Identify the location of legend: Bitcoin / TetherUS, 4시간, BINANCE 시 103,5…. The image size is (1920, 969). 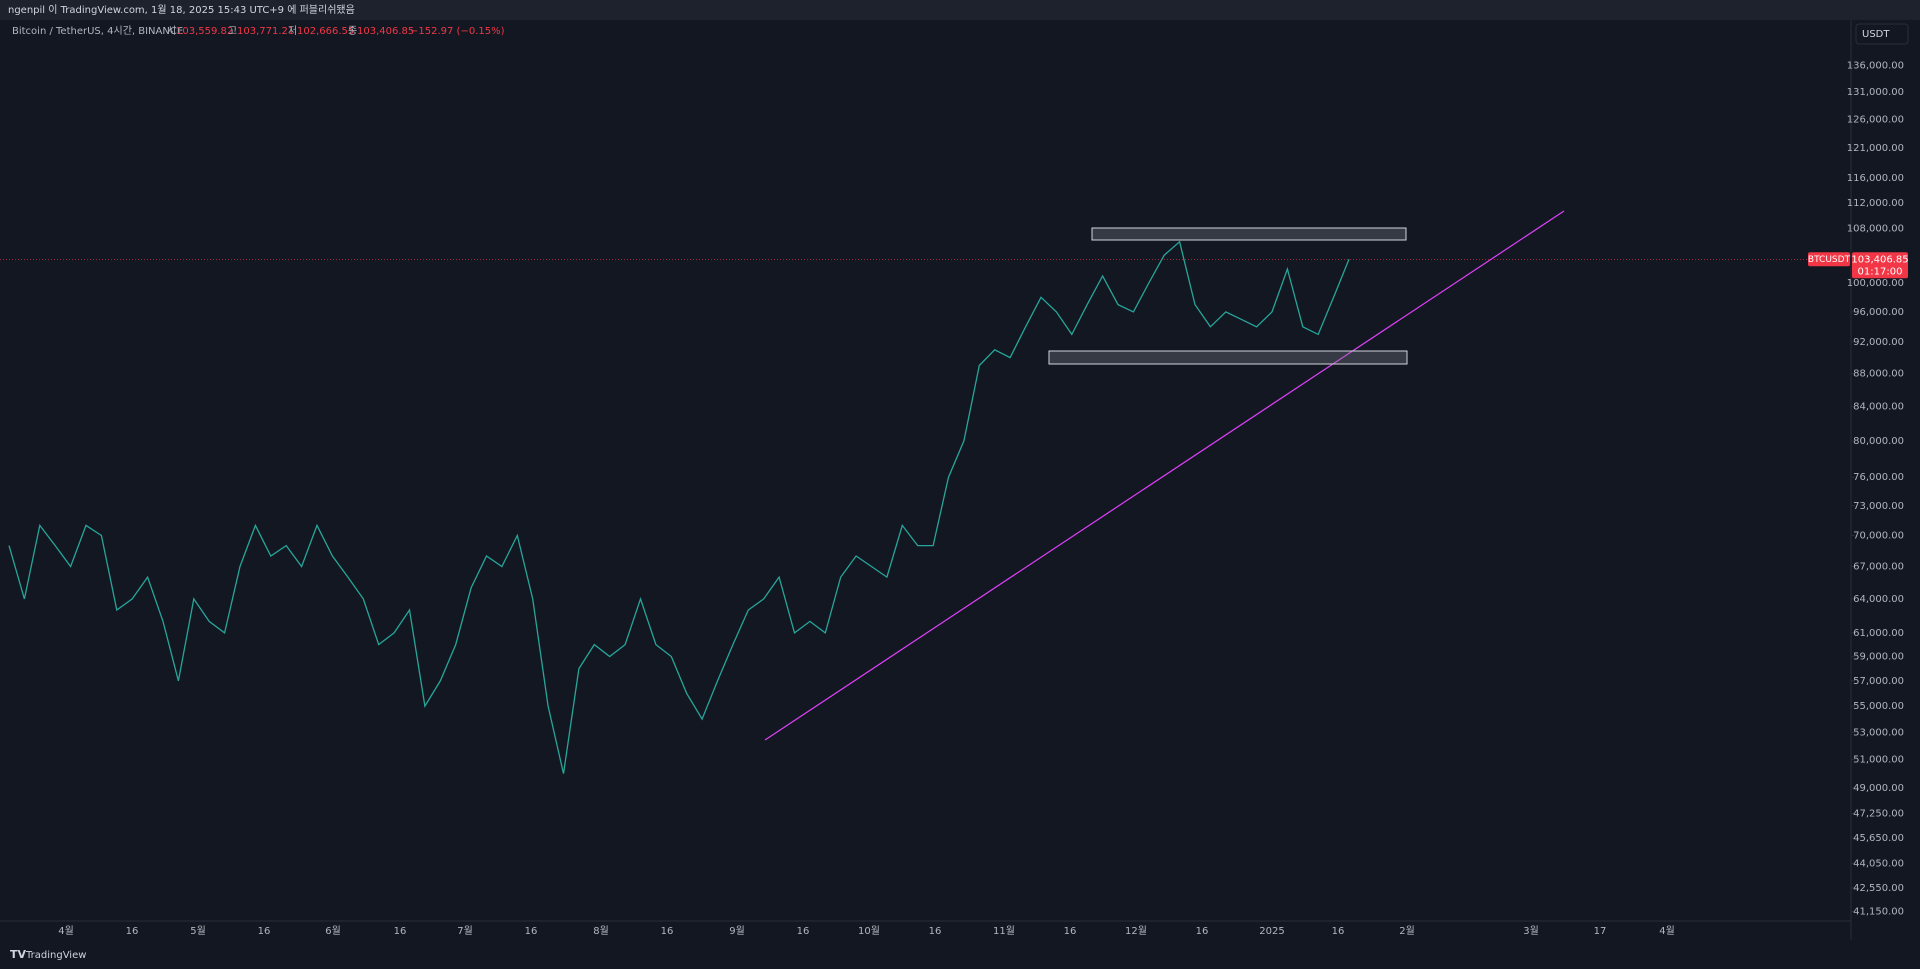
(258, 31).